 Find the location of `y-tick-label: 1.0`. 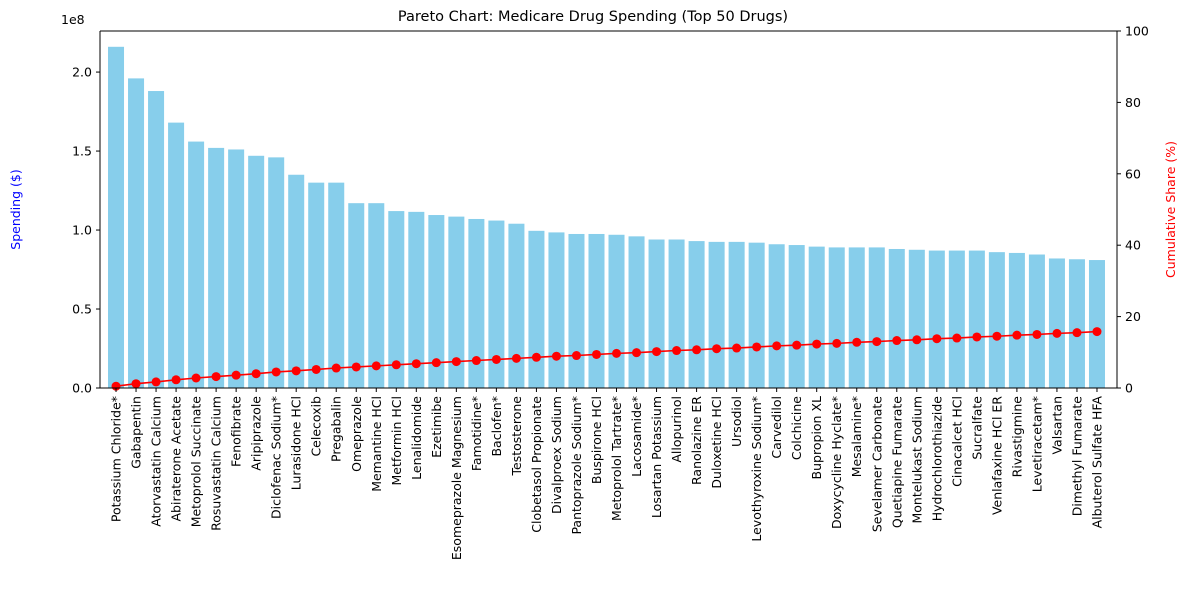

y-tick-label: 1.0 is located at coordinates (82, 230).